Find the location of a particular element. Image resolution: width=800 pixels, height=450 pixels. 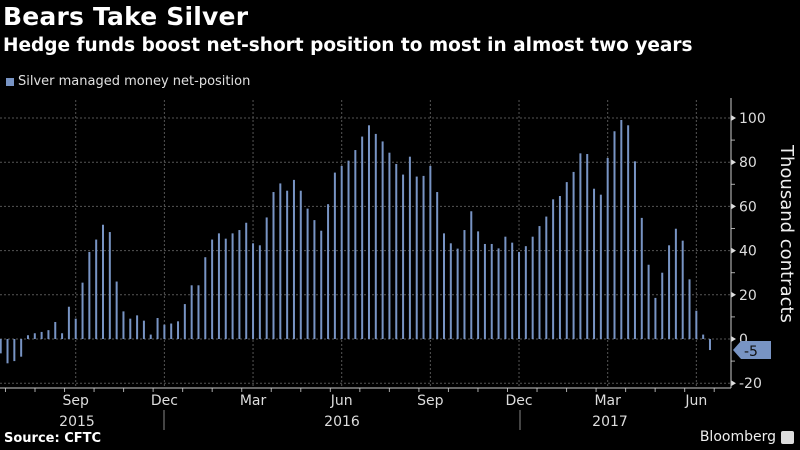

last-value-label: -5 is located at coordinates (751, 352).